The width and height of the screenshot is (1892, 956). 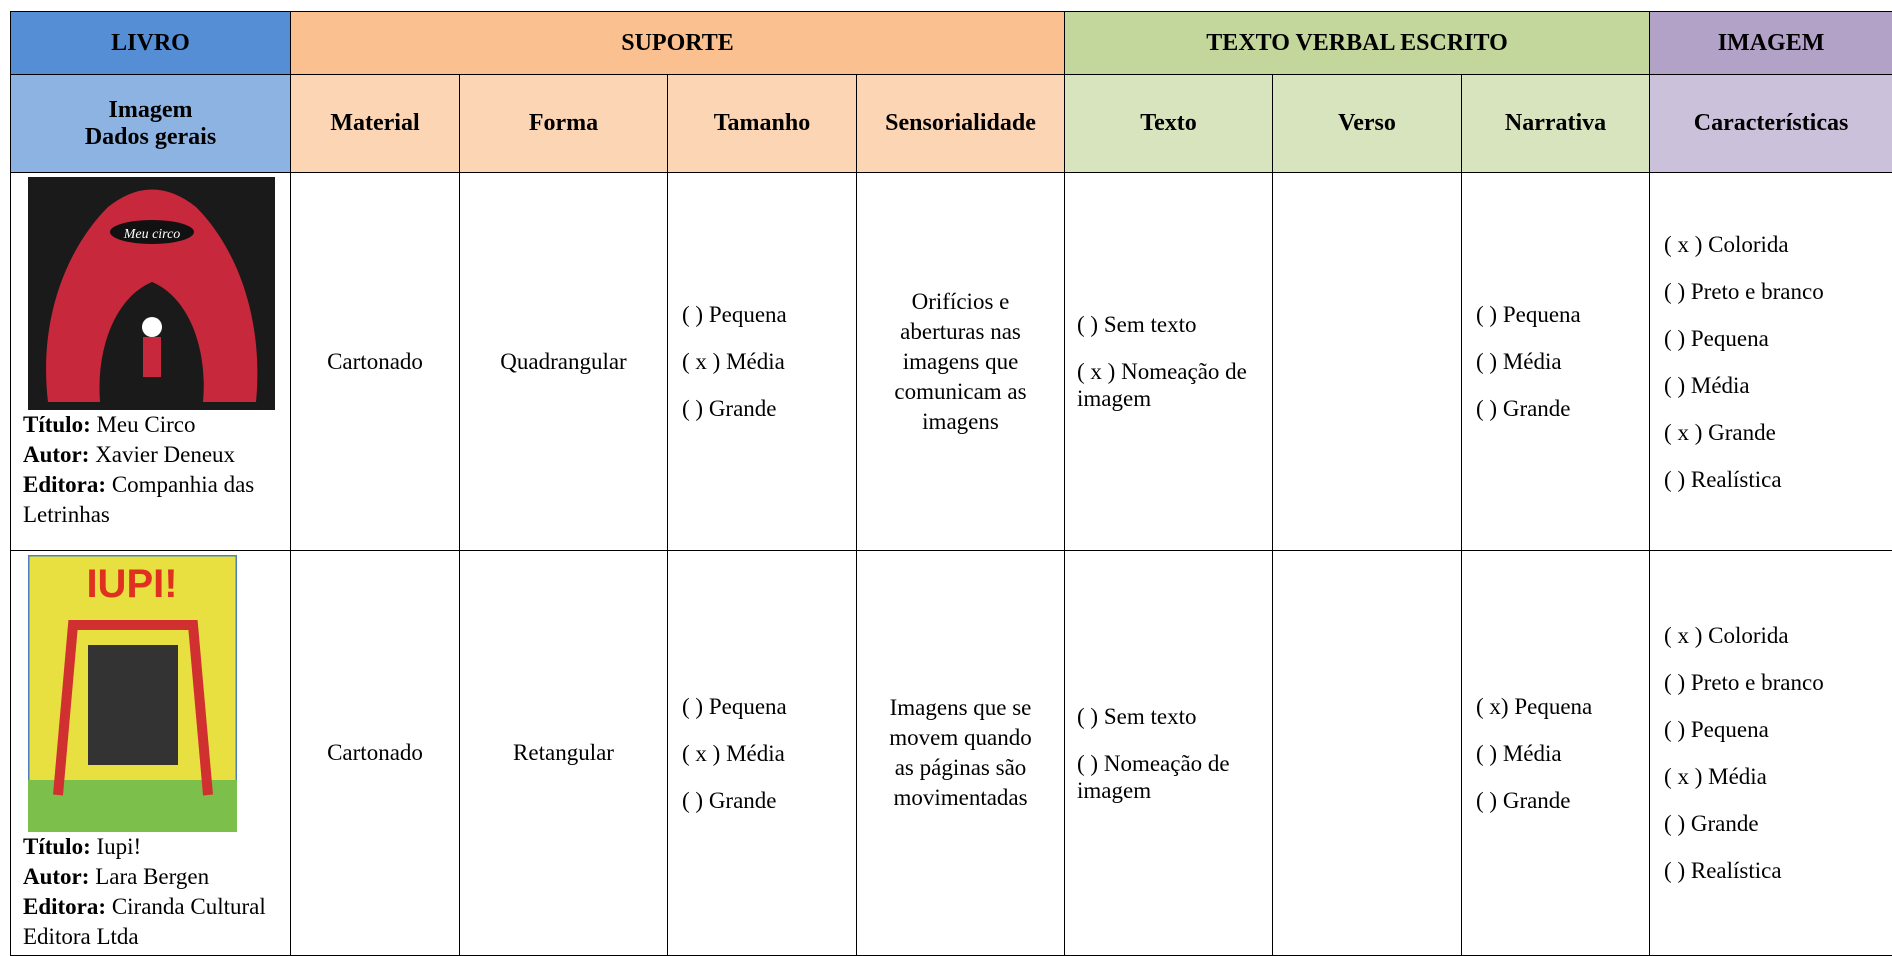 I want to click on subheader: Narrativa, so click(x=1556, y=124).